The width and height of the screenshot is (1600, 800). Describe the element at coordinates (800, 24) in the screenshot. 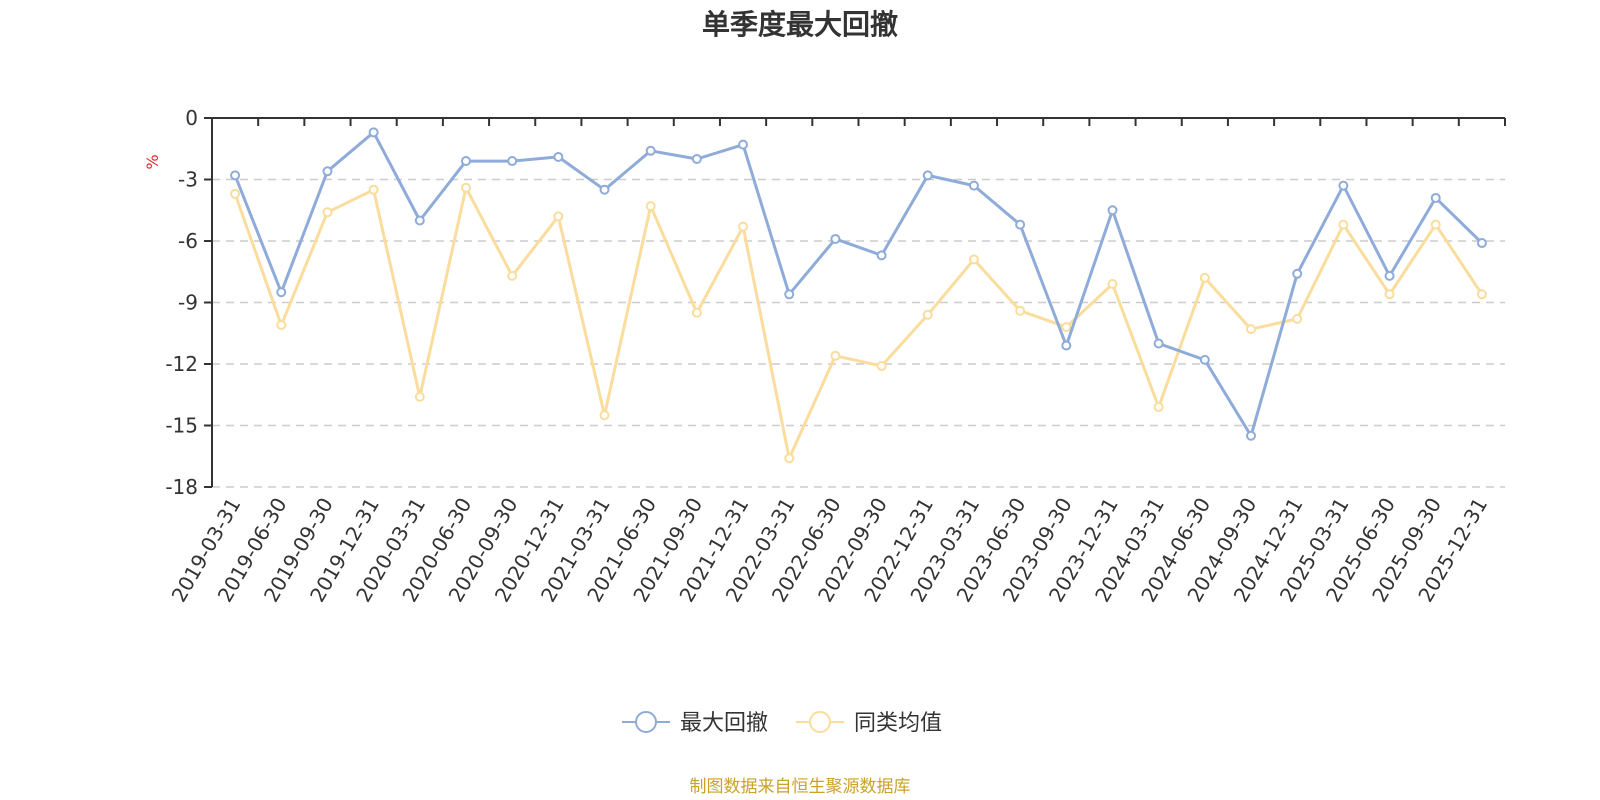

I see `chart-title: 单季度最大回撤` at that location.